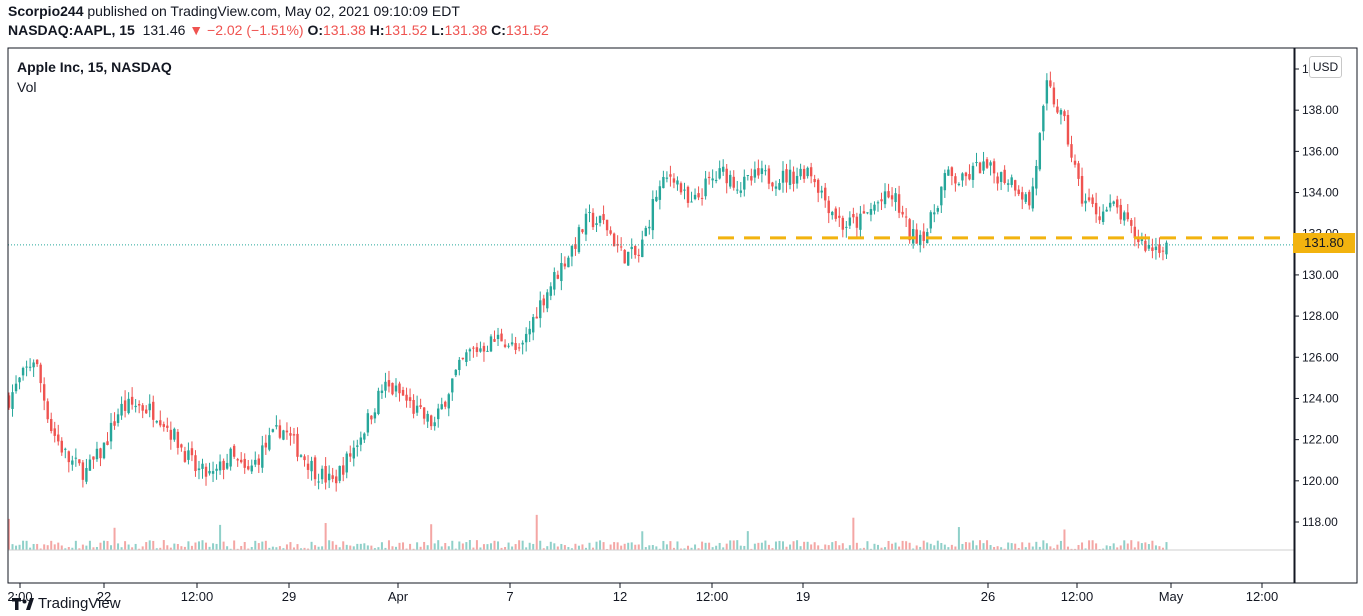 This screenshot has width=1363, height=616. Describe the element at coordinates (46, 11) in the screenshot. I see `author-name: Scorpio244` at that location.